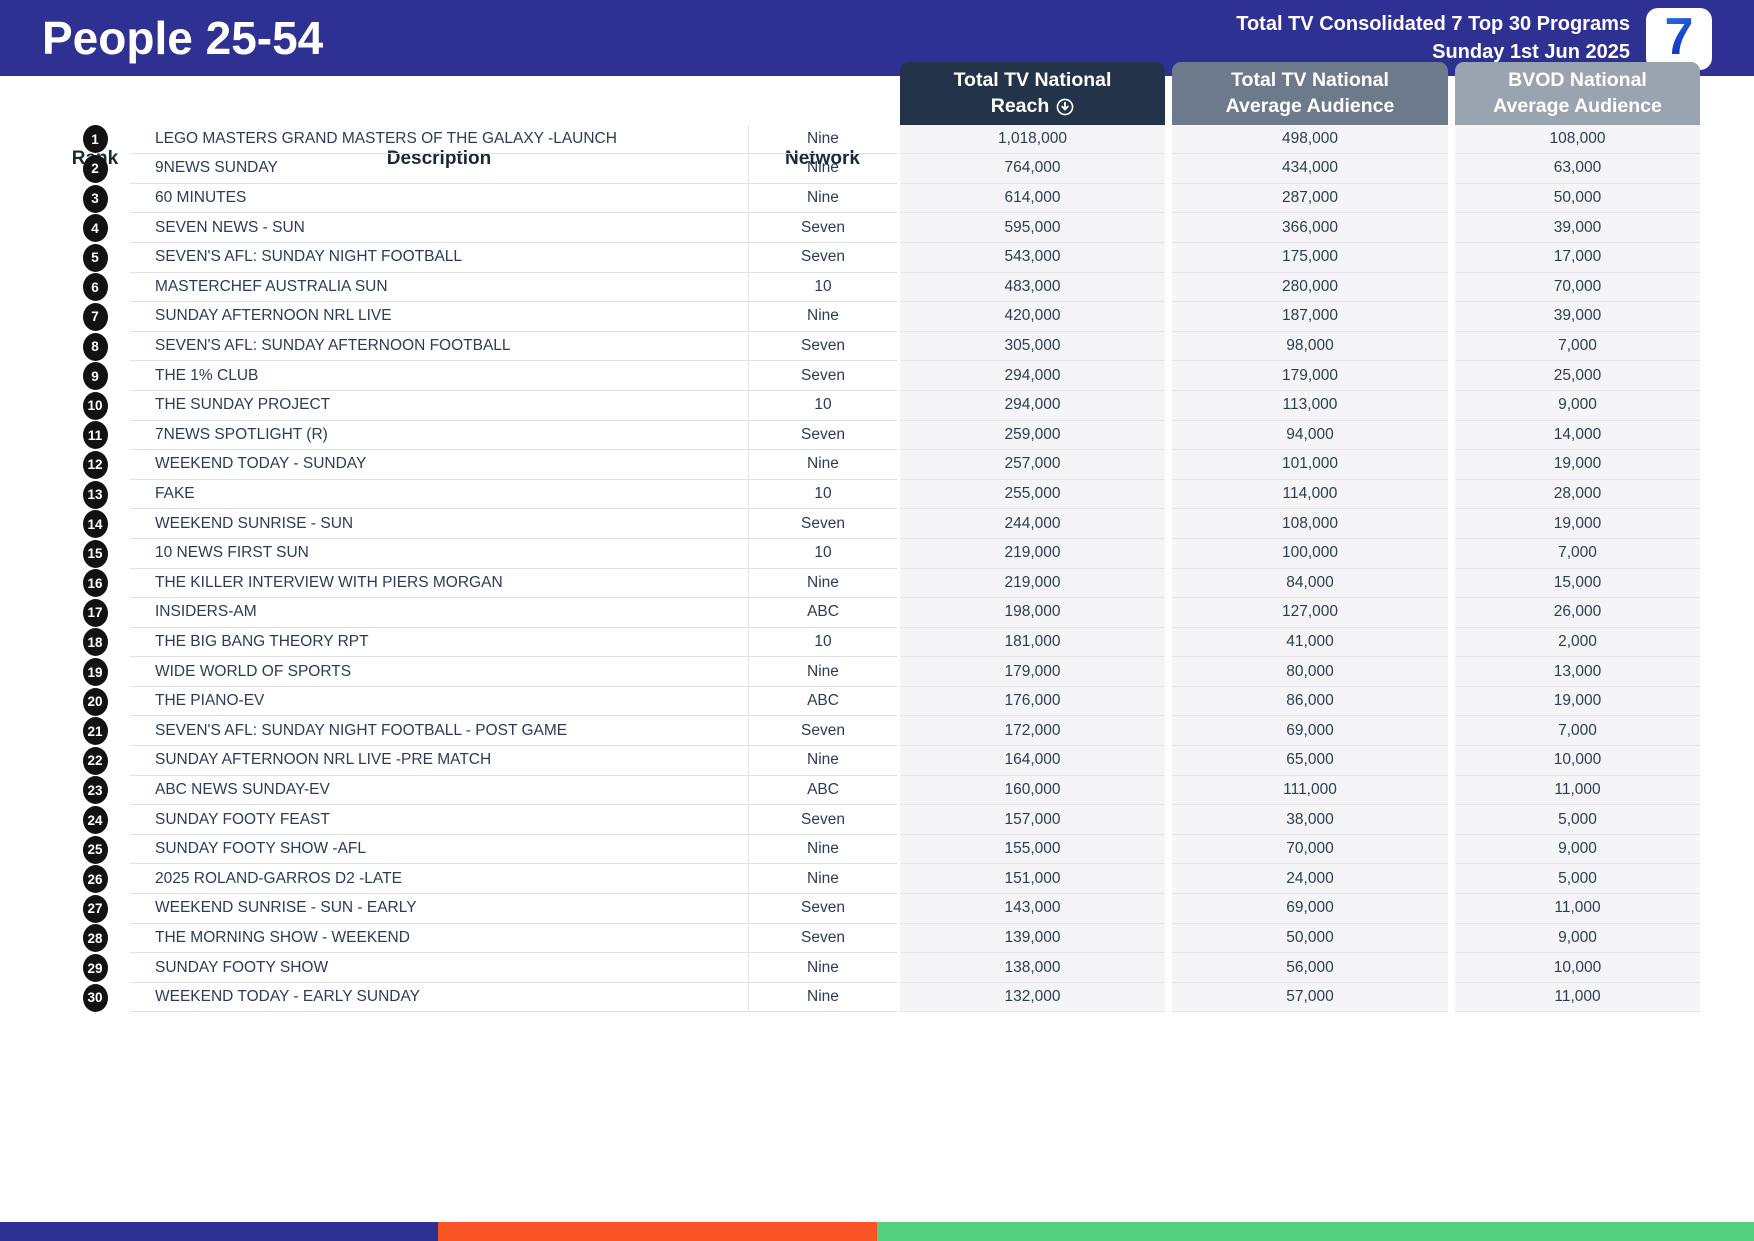  I want to click on avg-audience-cell: 50,000, so click(1310, 938).